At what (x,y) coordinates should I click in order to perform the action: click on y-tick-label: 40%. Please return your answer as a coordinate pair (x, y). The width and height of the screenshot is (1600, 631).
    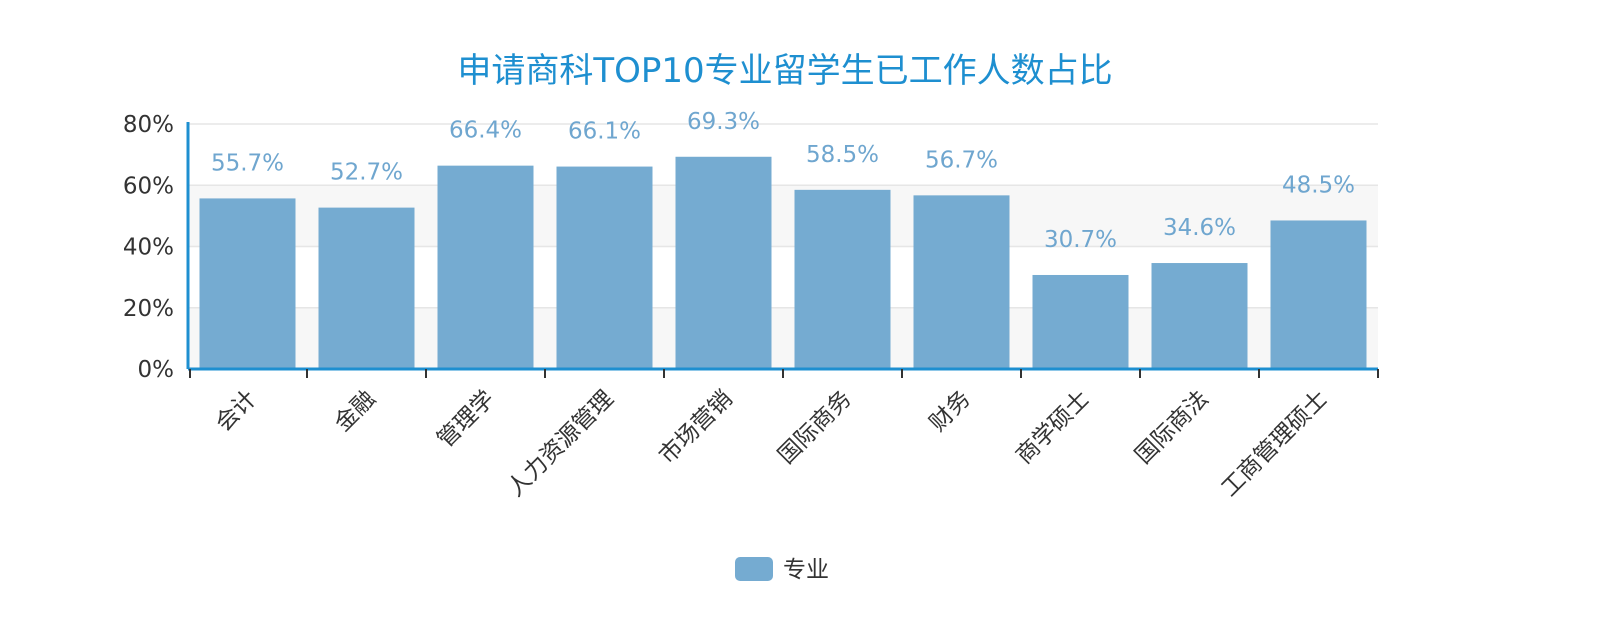
    Looking at the image, I should click on (148, 248).